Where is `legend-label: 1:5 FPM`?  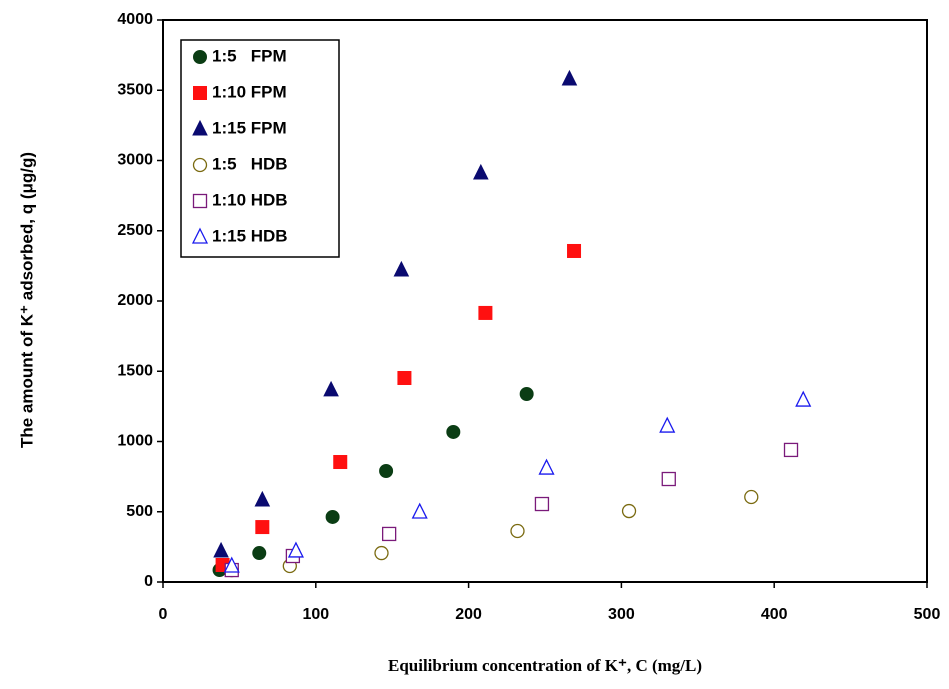 legend-label: 1:5 FPM is located at coordinates (249, 55).